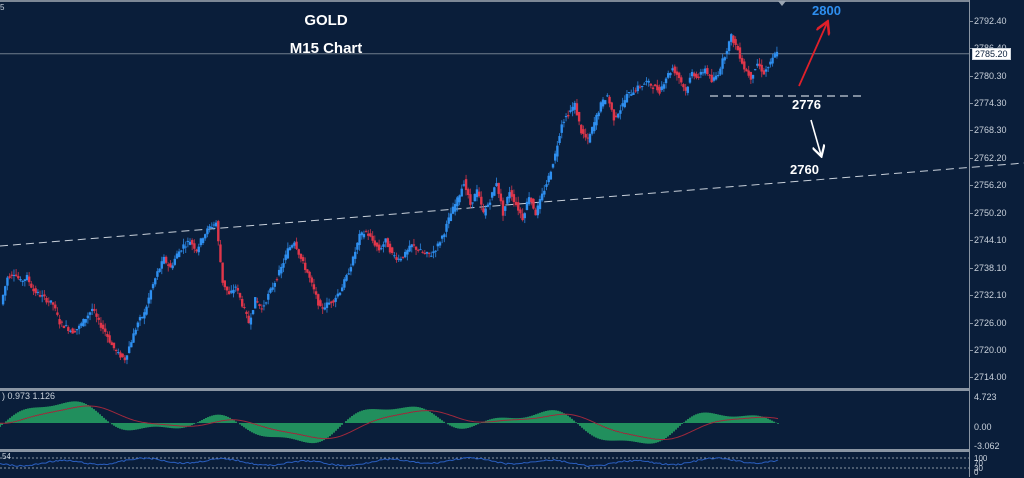 This screenshot has height=478, width=1024. What do you see at coordinates (990, 322) in the screenshot?
I see `price-tick-label: 2726.00` at bounding box center [990, 322].